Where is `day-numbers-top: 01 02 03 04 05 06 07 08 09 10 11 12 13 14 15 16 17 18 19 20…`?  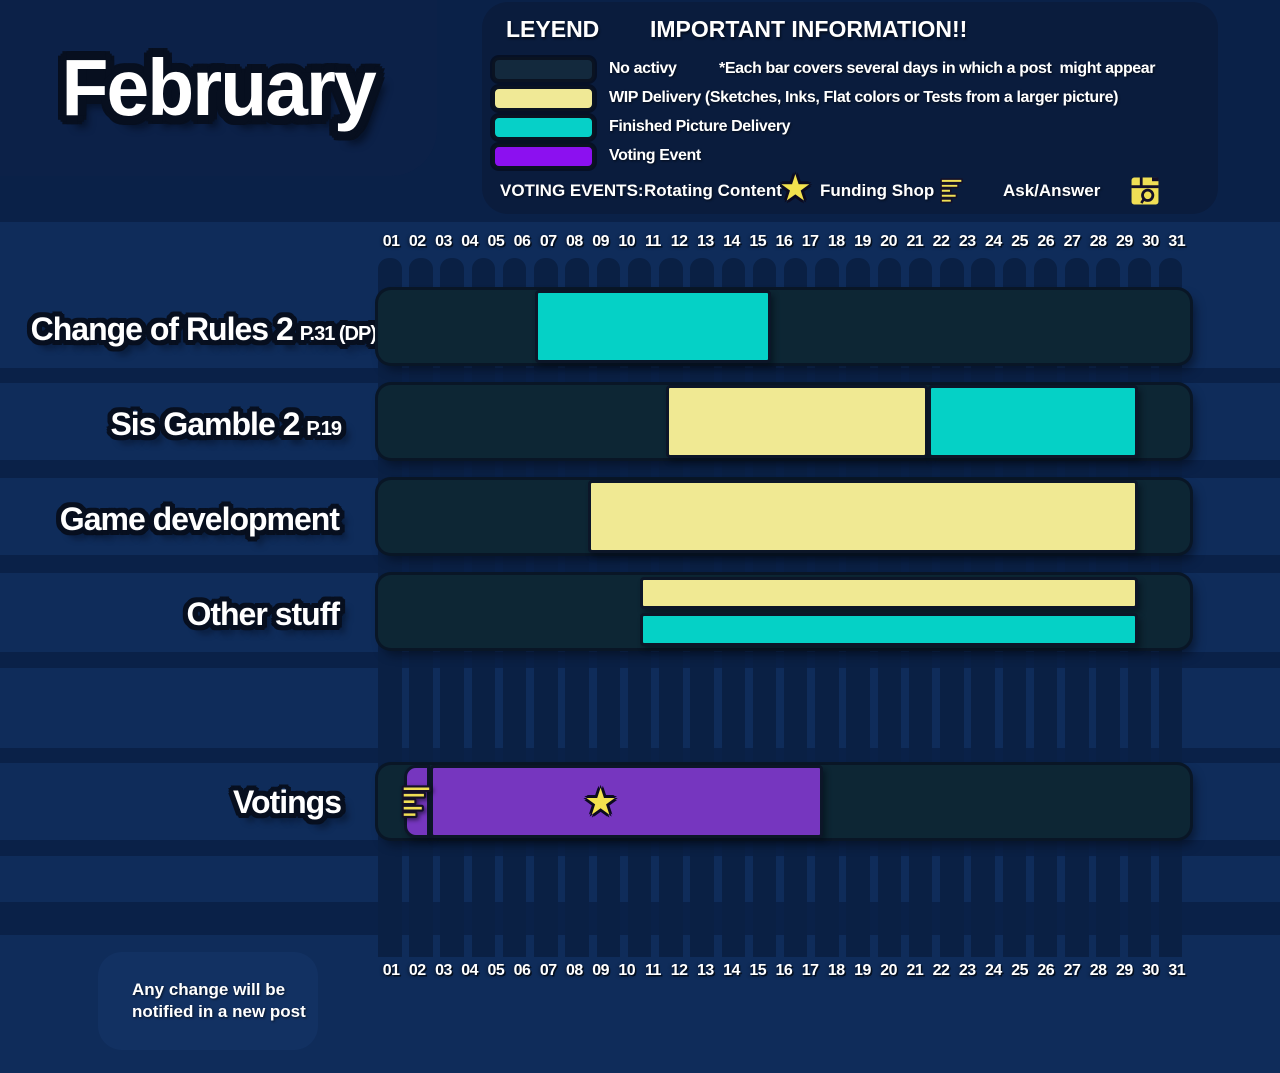 day-numbers-top: 01 02 03 04 05 06 07 08 09 10 11 12 13 14 15 16 17 18 19 20… is located at coordinates (784, 243).